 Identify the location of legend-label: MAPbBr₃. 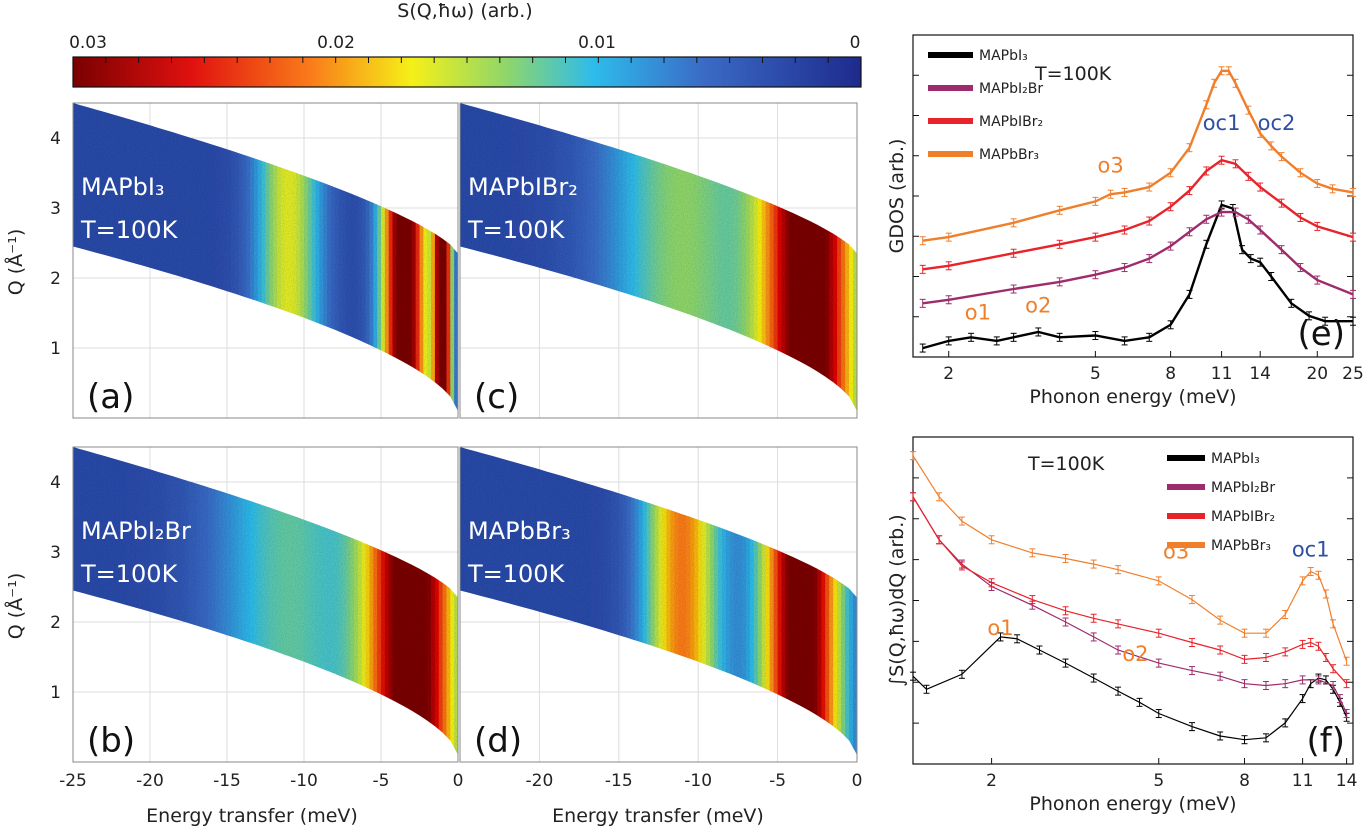
(1241, 546).